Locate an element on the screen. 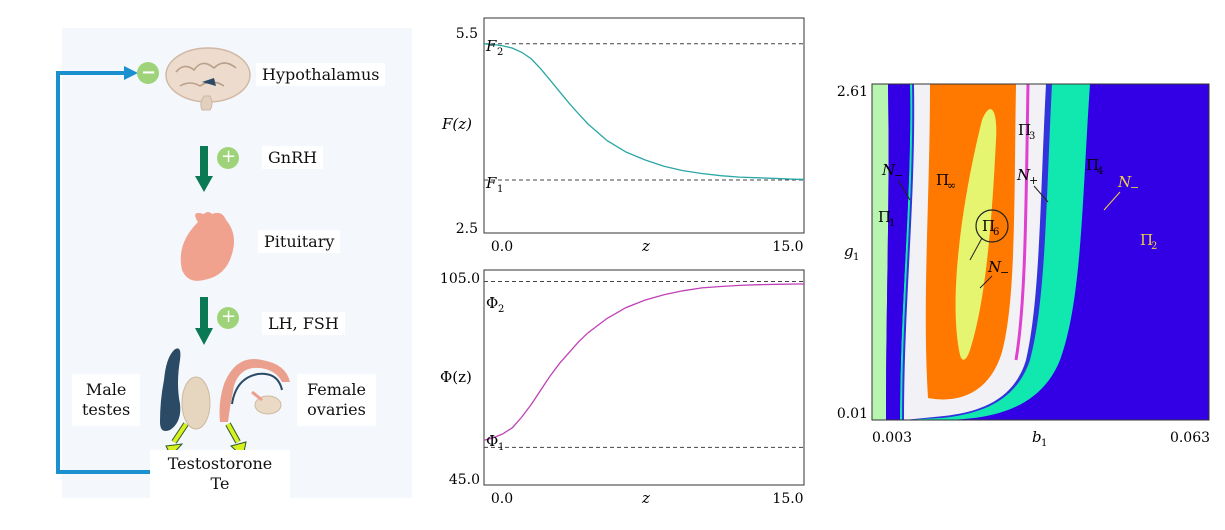 Image resolution: width=1225 pixels, height=530 pixels. annot-n-minus-left: N − is located at coordinates (896, 181).